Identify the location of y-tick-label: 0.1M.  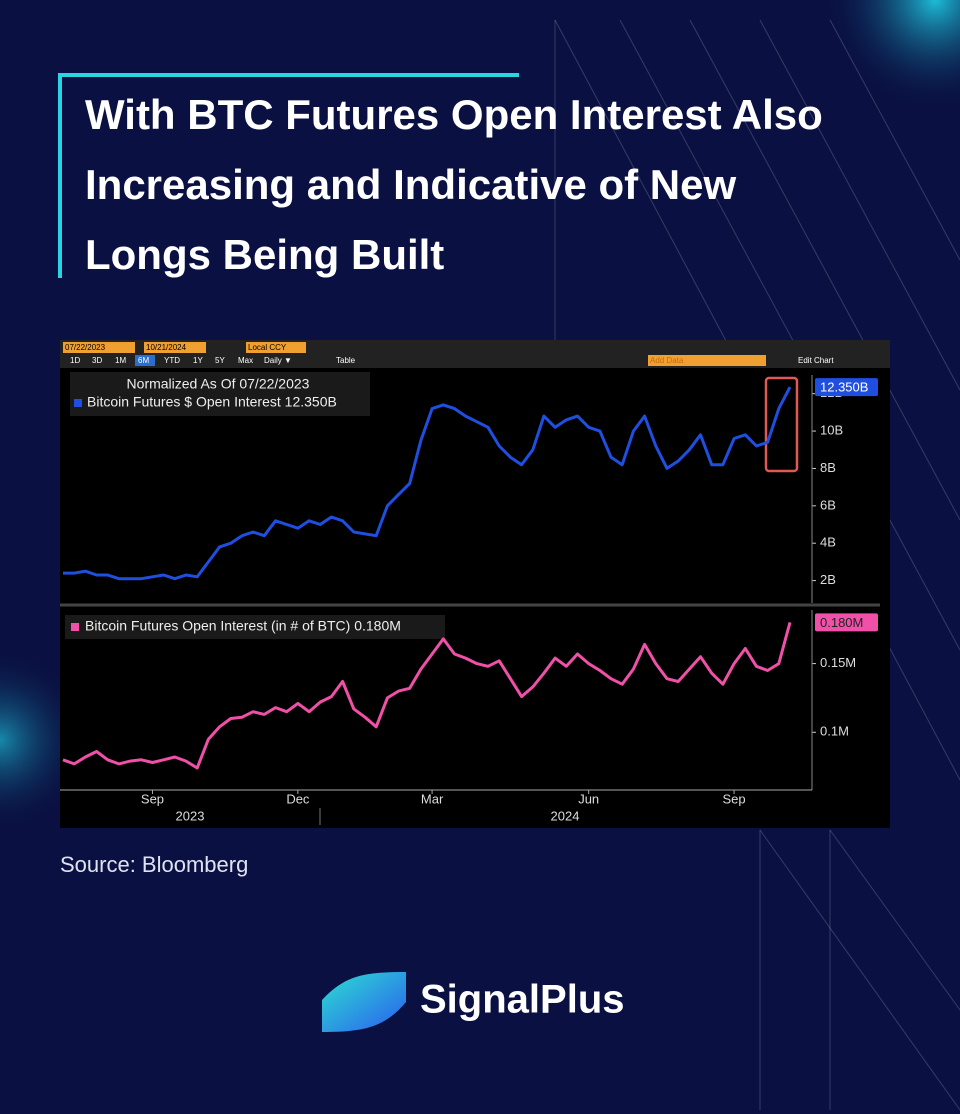
(834, 731).